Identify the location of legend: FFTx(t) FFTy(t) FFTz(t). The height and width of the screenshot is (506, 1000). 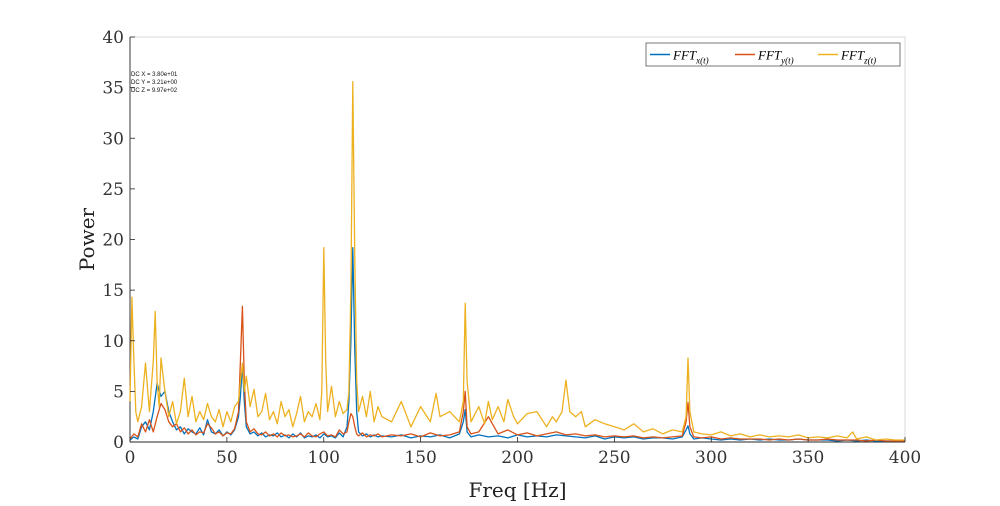
(773, 54).